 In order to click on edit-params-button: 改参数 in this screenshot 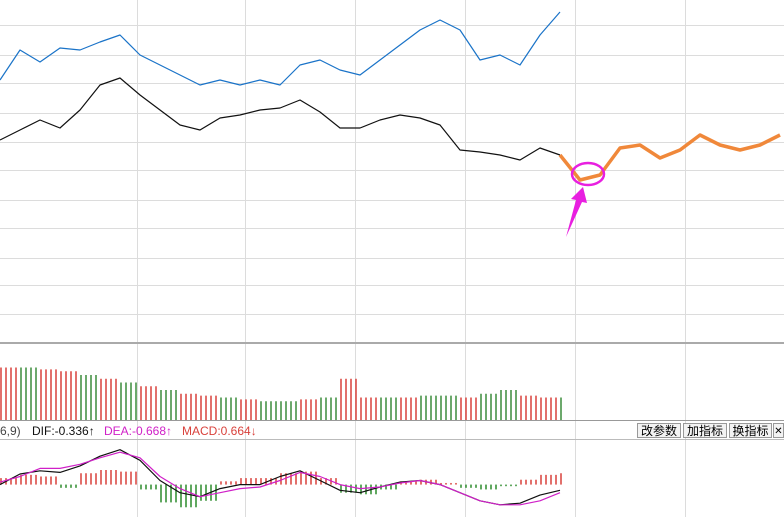, I will do `click(659, 430)`.